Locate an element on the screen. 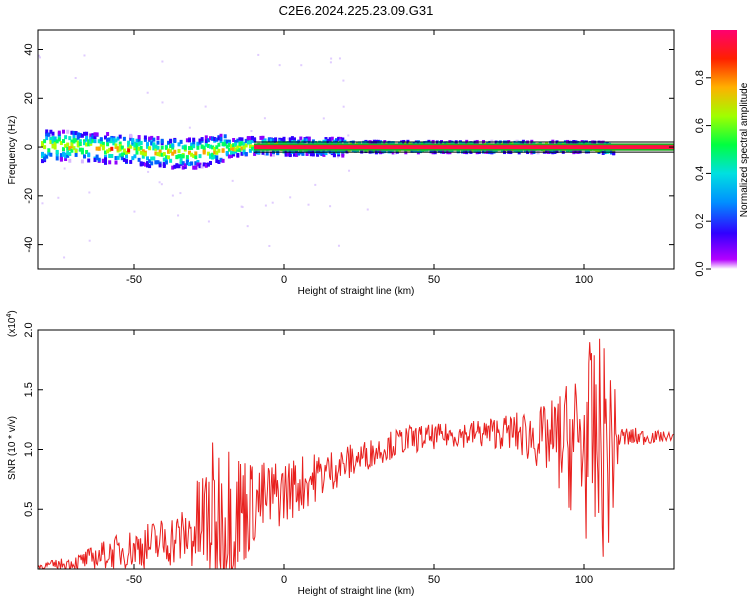 The width and height of the screenshot is (750, 600). y-tick-label: -40 is located at coordinates (29, 245).